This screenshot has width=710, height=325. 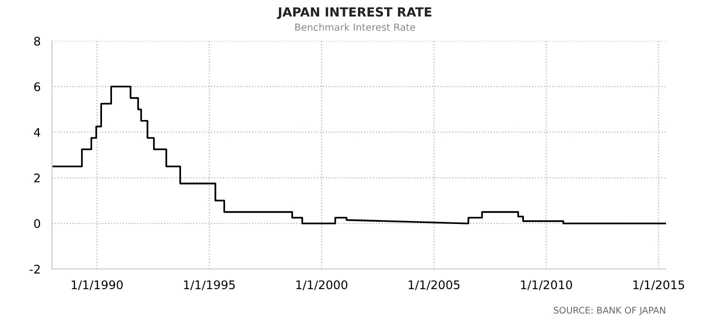 What do you see at coordinates (35, 269) in the screenshot?
I see `y-tick-label: -2` at bounding box center [35, 269].